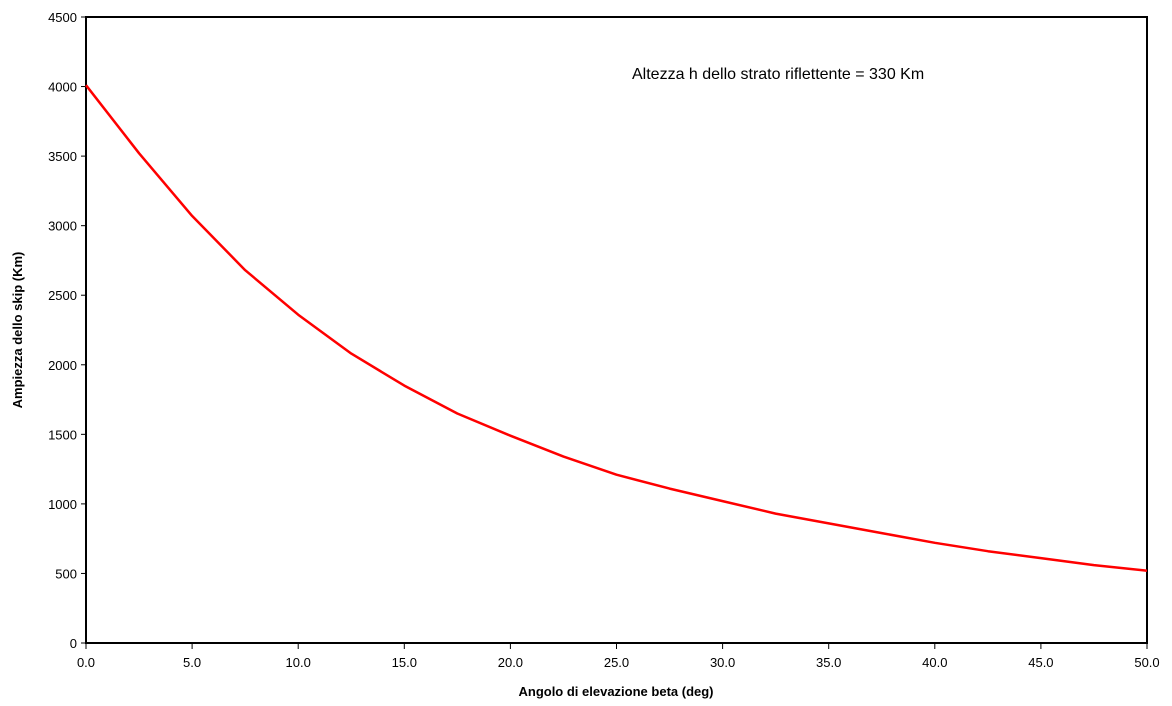 This screenshot has width=1172, height=706. What do you see at coordinates (615, 691) in the screenshot?
I see `x-axis-title: Angolo di elevazione beta (deg)` at bounding box center [615, 691].